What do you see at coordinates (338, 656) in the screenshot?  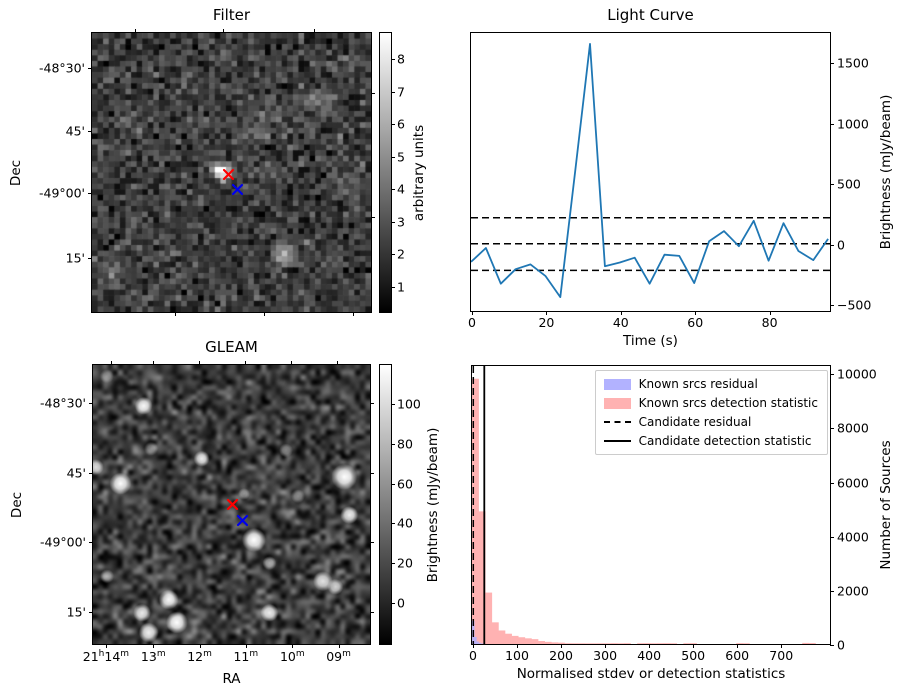 I see `ra-tick-label: 09m` at bounding box center [338, 656].